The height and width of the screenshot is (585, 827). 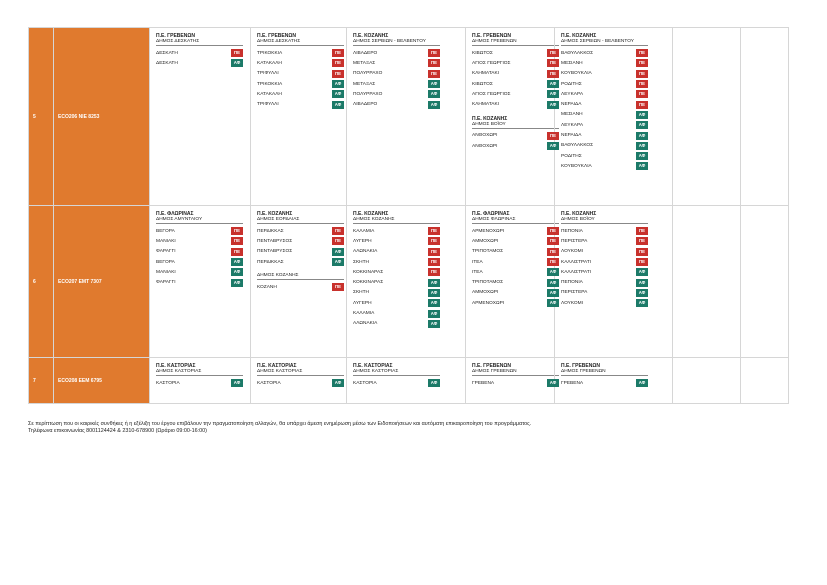 I want to click on list-item: ΛΟΥΚΟΜΙ ΠΕ, so click(x=604, y=252).